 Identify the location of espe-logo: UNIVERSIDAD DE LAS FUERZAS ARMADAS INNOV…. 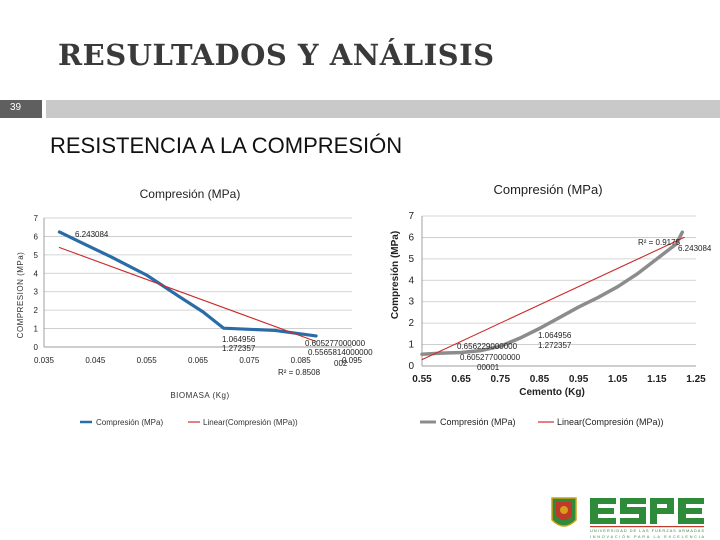
(627, 518).